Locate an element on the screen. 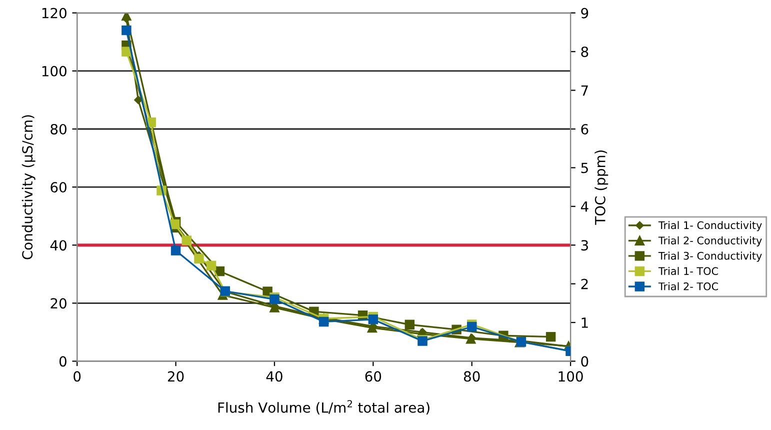  legend-label: Trial 1- Conductivity is located at coordinates (710, 226).